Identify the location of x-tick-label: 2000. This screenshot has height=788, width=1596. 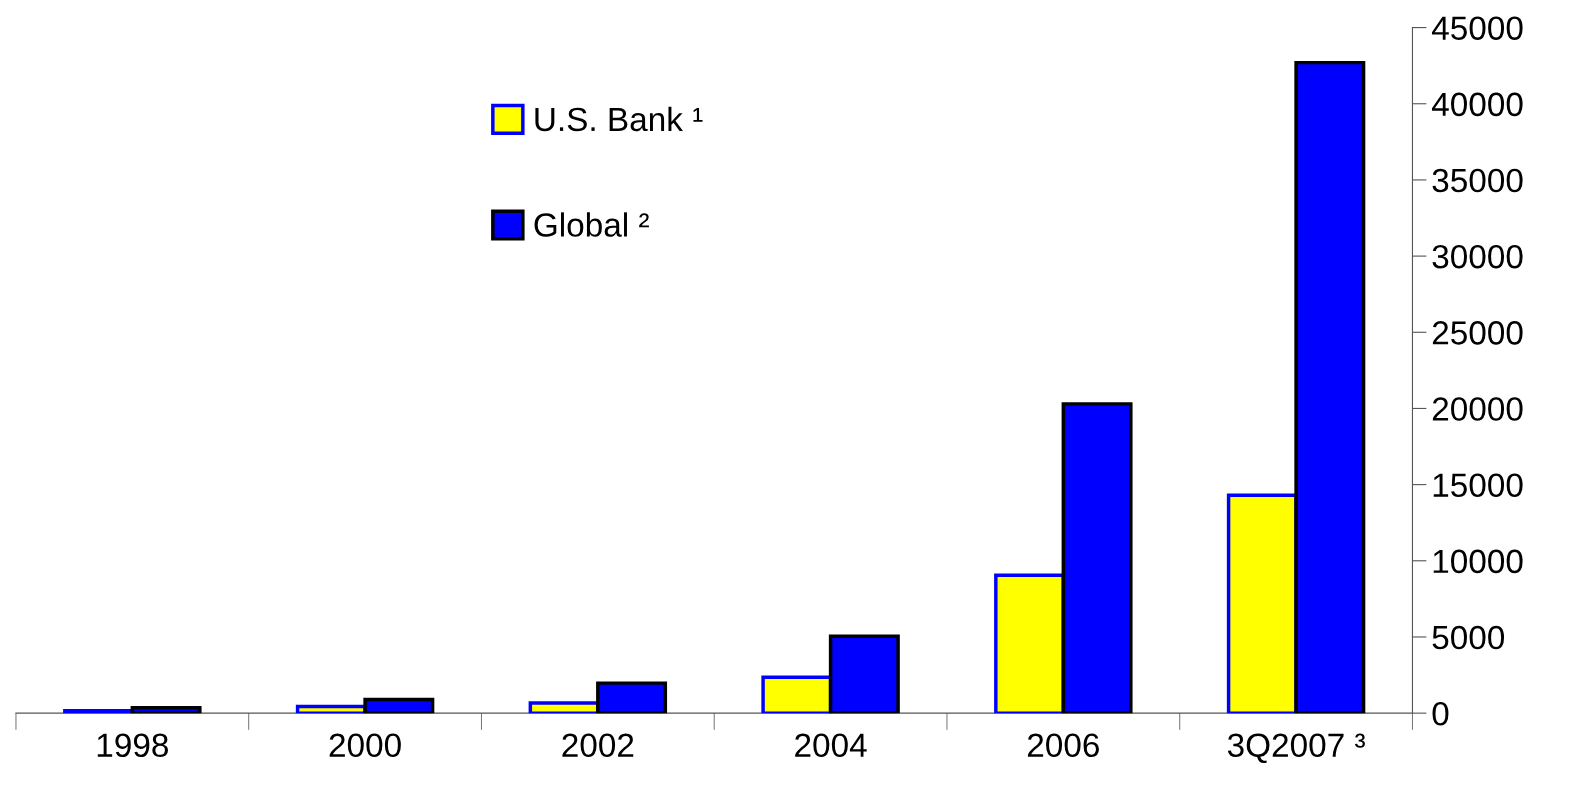
(365, 745).